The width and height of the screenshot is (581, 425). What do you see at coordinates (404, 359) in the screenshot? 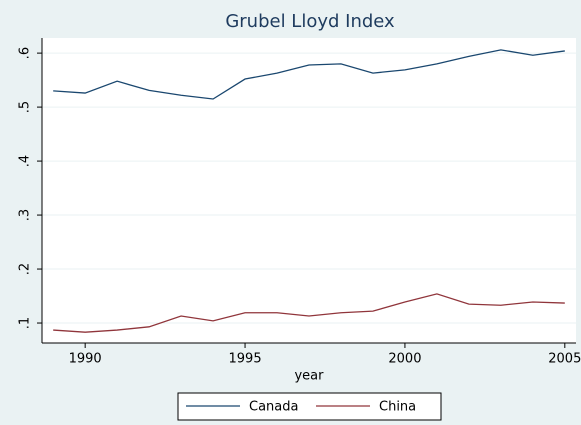
I see `x-tick-label: 2000` at bounding box center [404, 359].